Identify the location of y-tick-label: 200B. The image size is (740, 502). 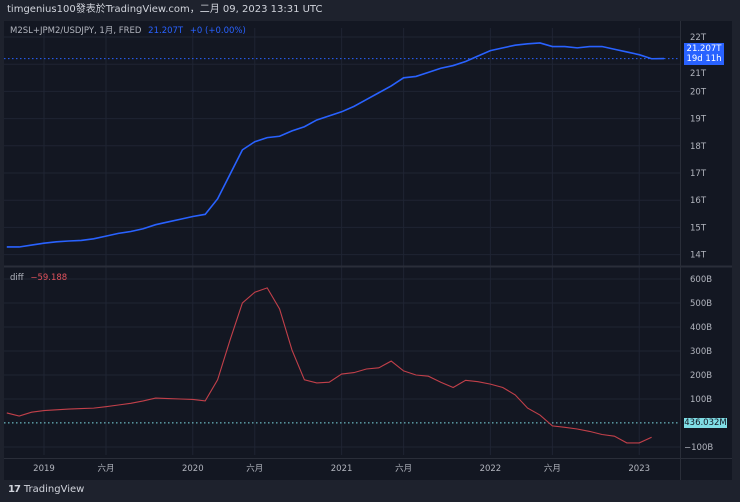
(701, 376).